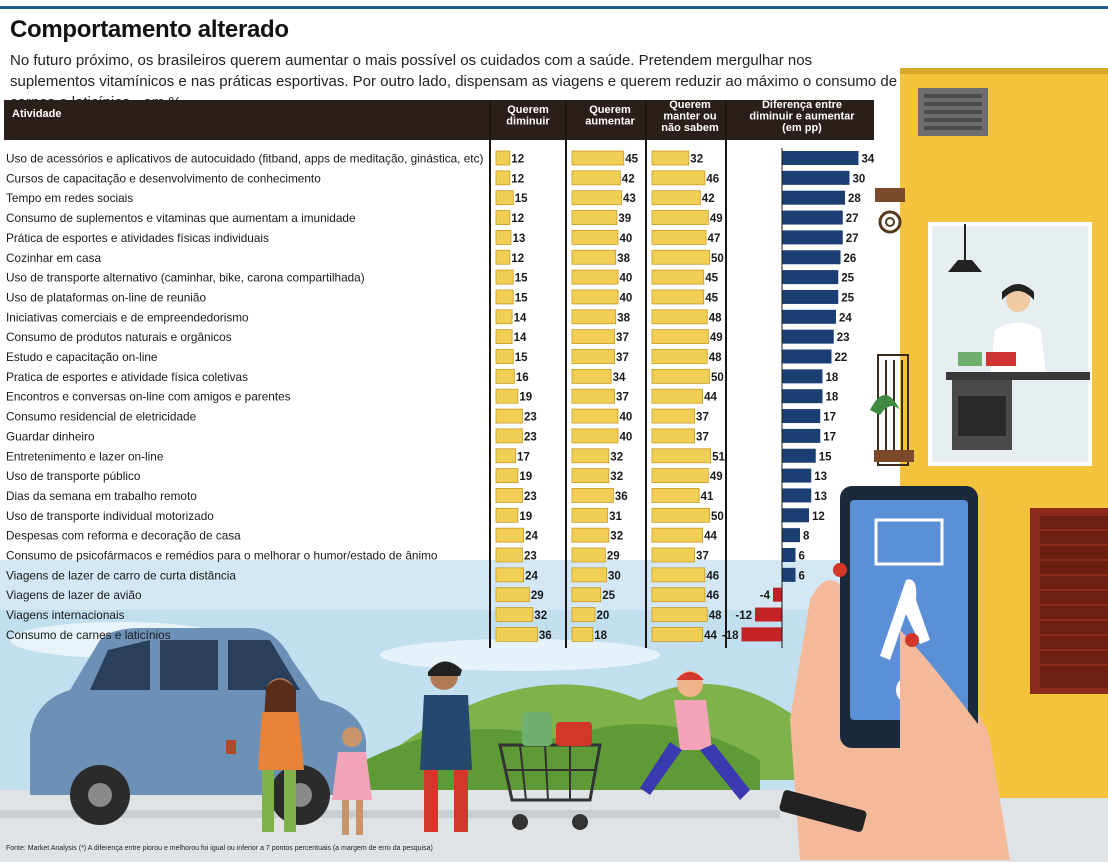  Describe the element at coordinates (847, 298) in the screenshot. I see `data-label-diferenca: 25` at that location.